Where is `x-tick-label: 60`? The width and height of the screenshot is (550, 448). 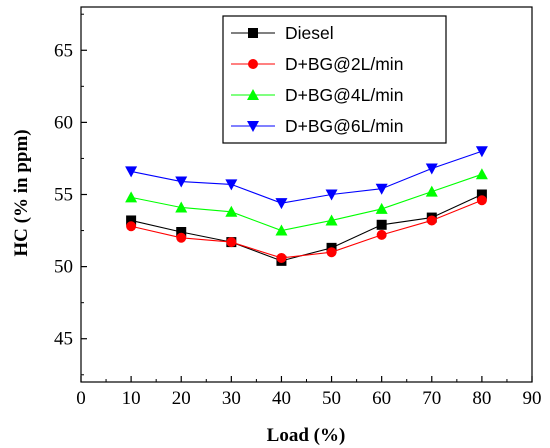
x-tick-label: 60 is located at coordinates (381, 398).